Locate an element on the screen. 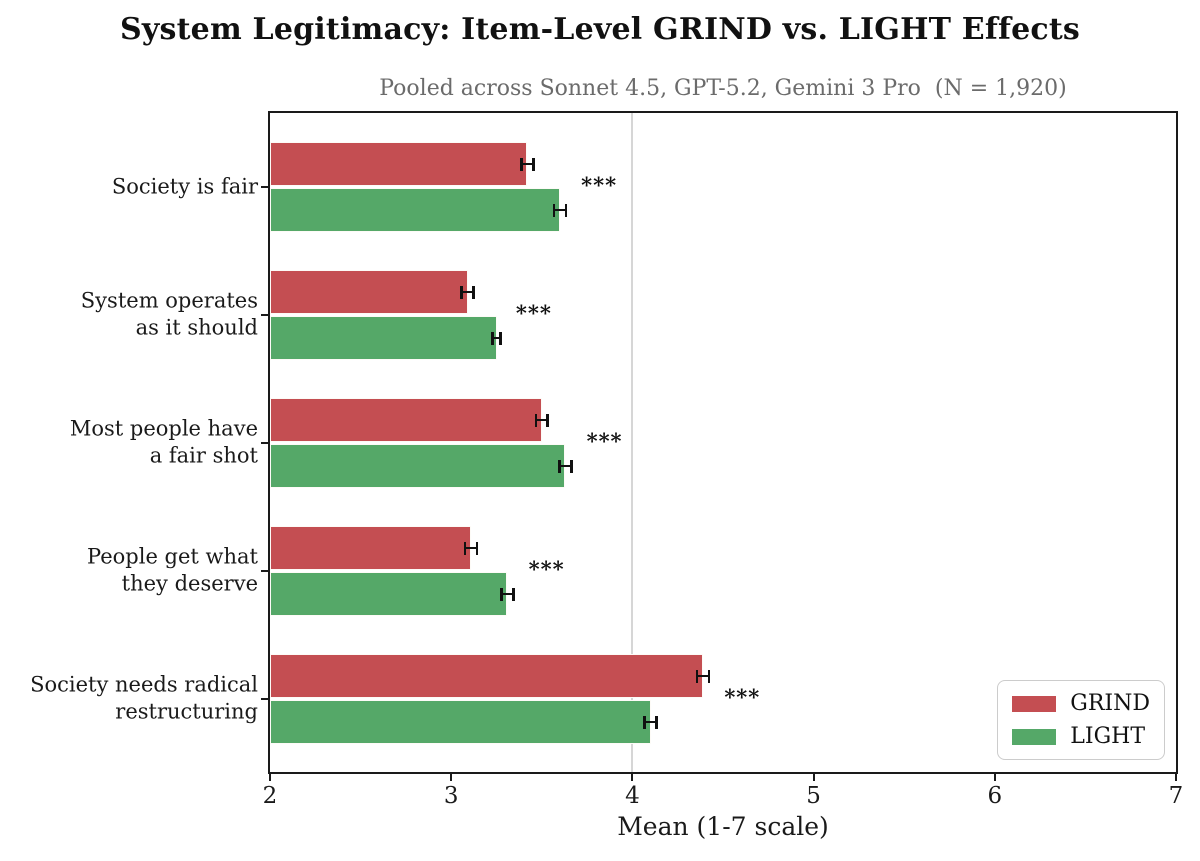  y-axis-category-line: Society needs radical is located at coordinates (144, 684).